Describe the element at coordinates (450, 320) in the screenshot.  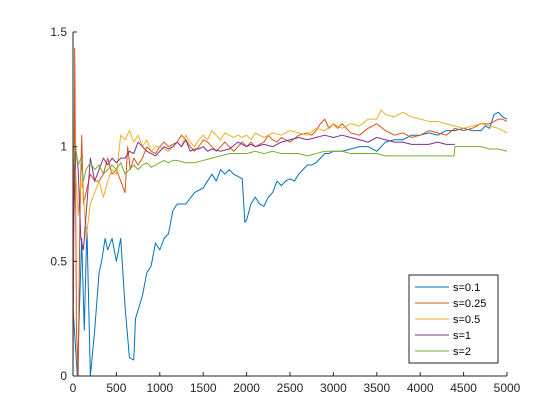
I see `legend-items: s=0.1 s=0.25 s=0.5 s=1 s=2` at that location.